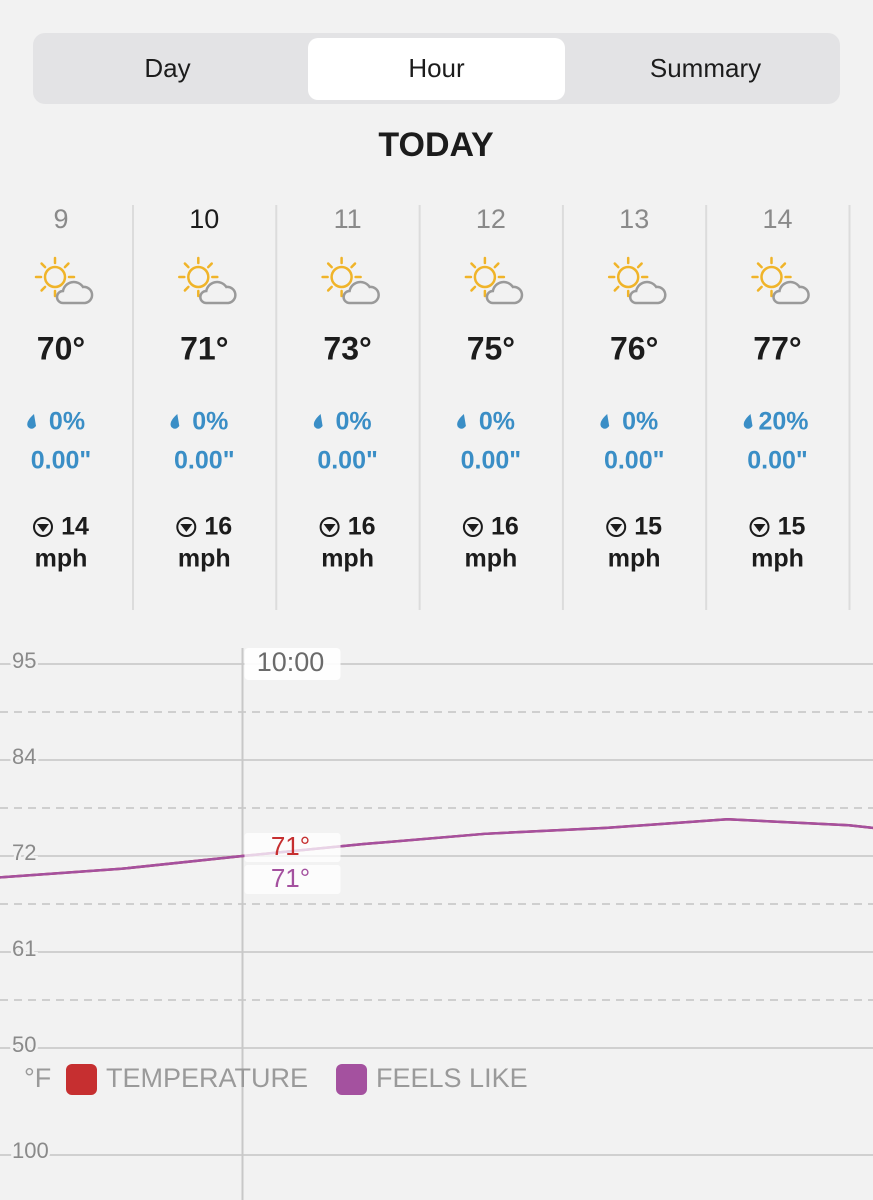 The image size is (873, 1200). I want to click on tab-label: Hour, so click(436, 68).